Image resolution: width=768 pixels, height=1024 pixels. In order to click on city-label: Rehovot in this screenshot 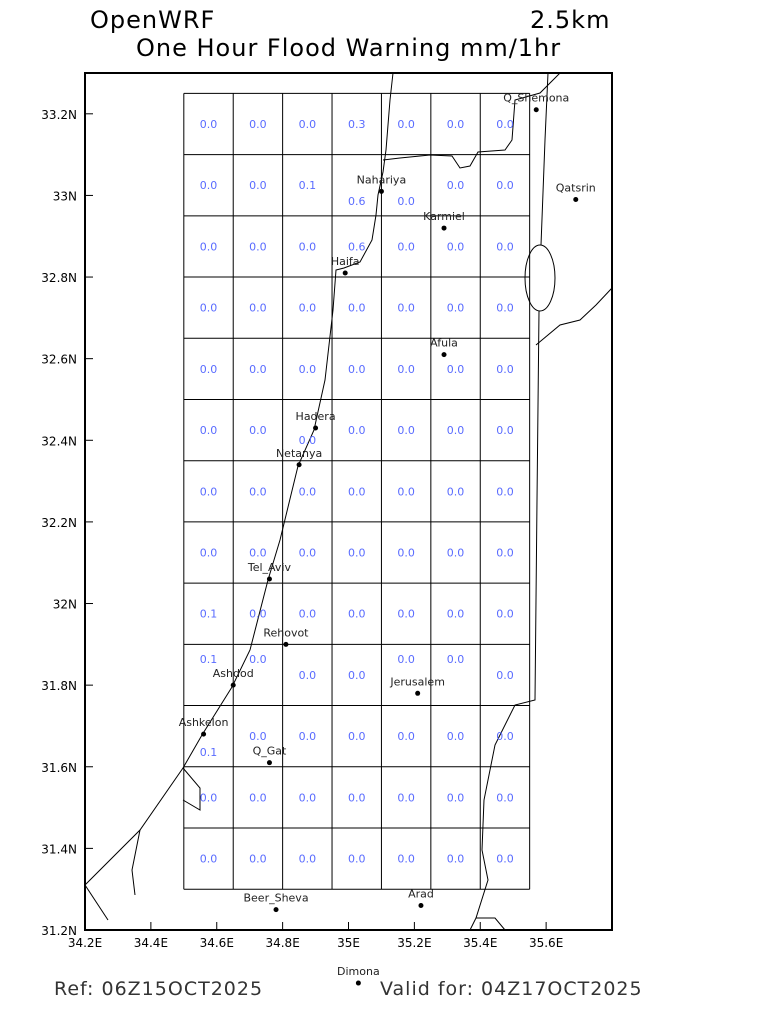, I will do `click(286, 632)`.